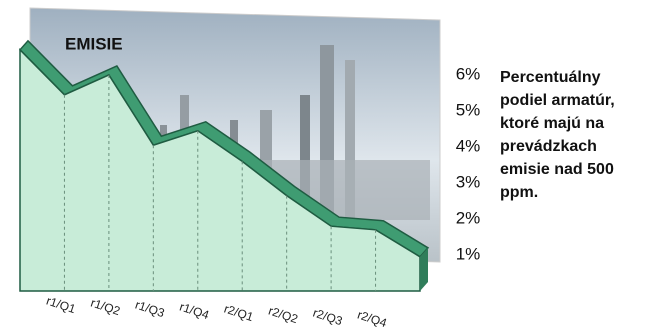  Describe the element at coordinates (327, 317) in the screenshot. I see `x-tick-label: r2/Q3` at that location.